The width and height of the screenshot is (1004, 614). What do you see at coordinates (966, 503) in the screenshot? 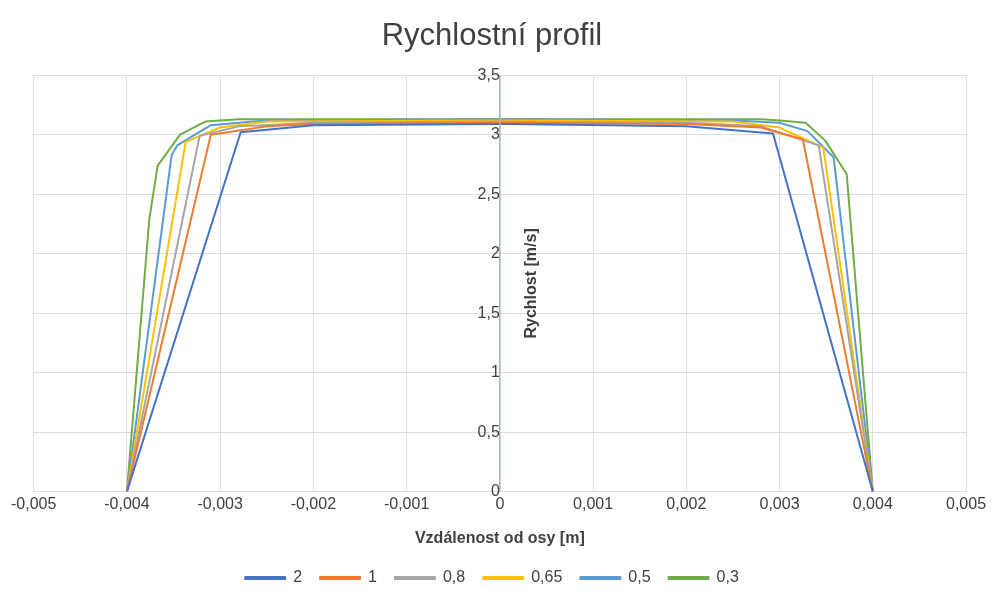
I see `x-tick-label: 0,005` at bounding box center [966, 503].